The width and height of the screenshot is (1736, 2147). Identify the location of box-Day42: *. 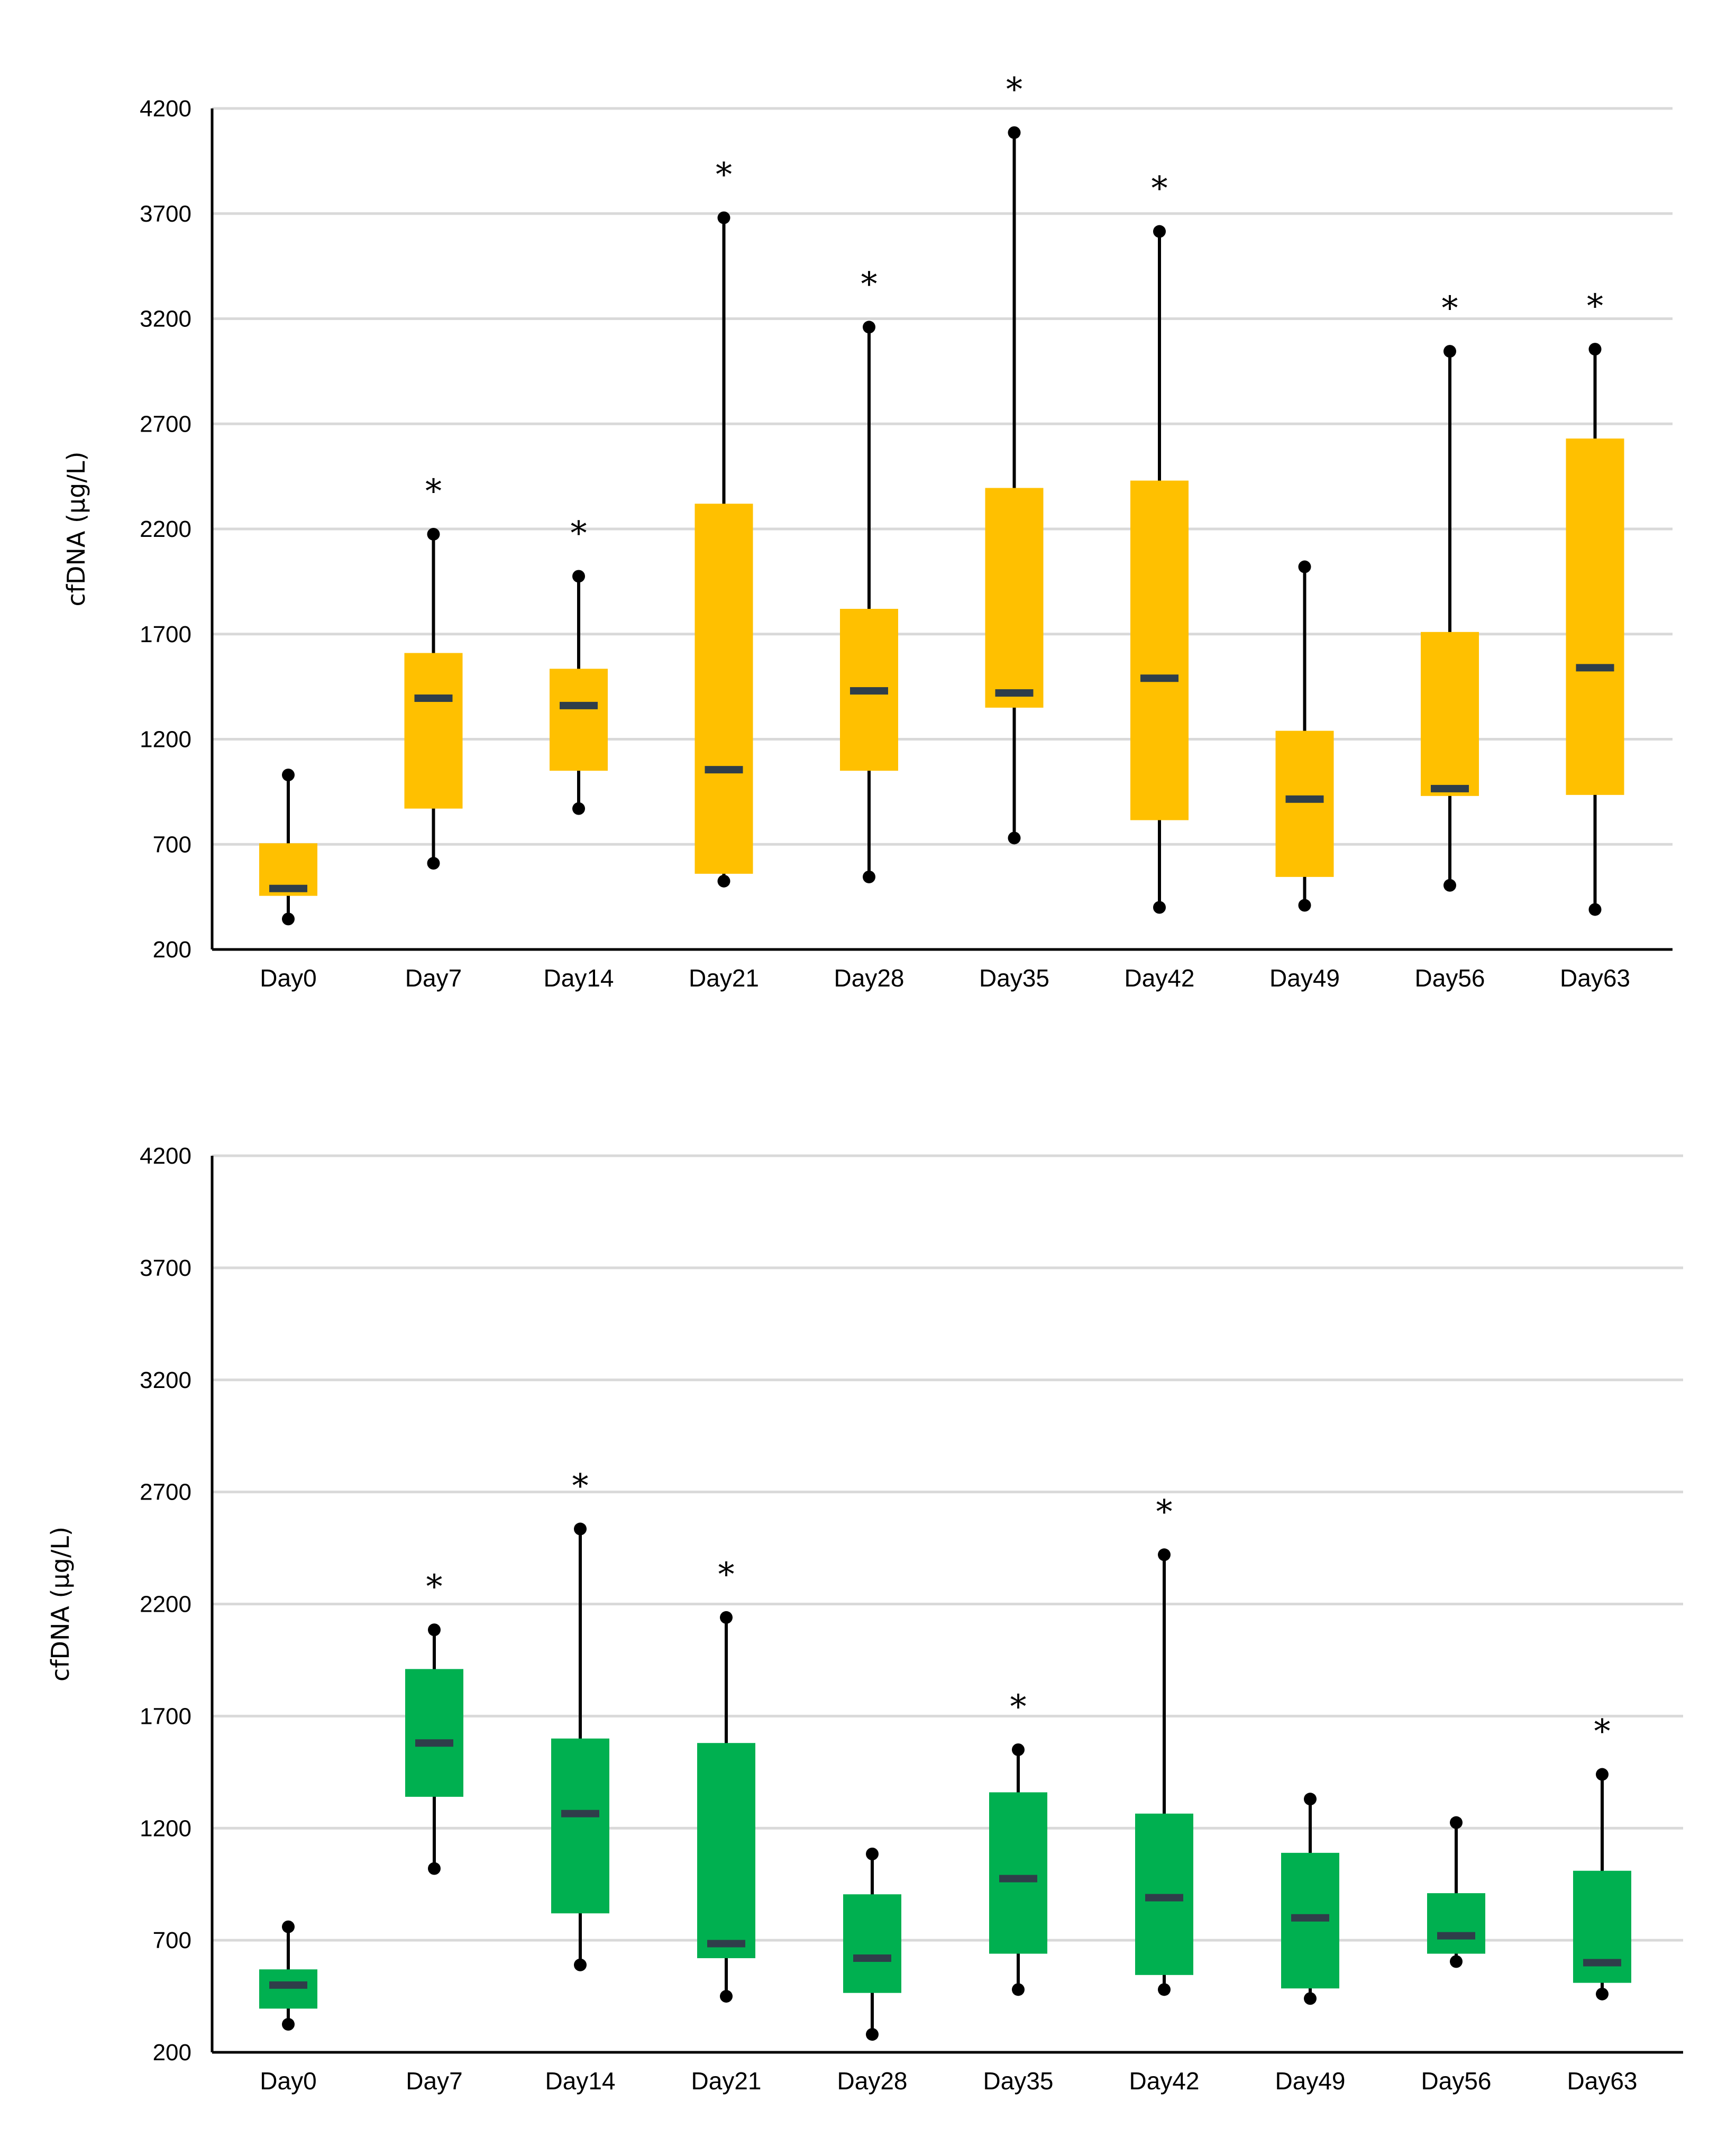
(1164, 1744).